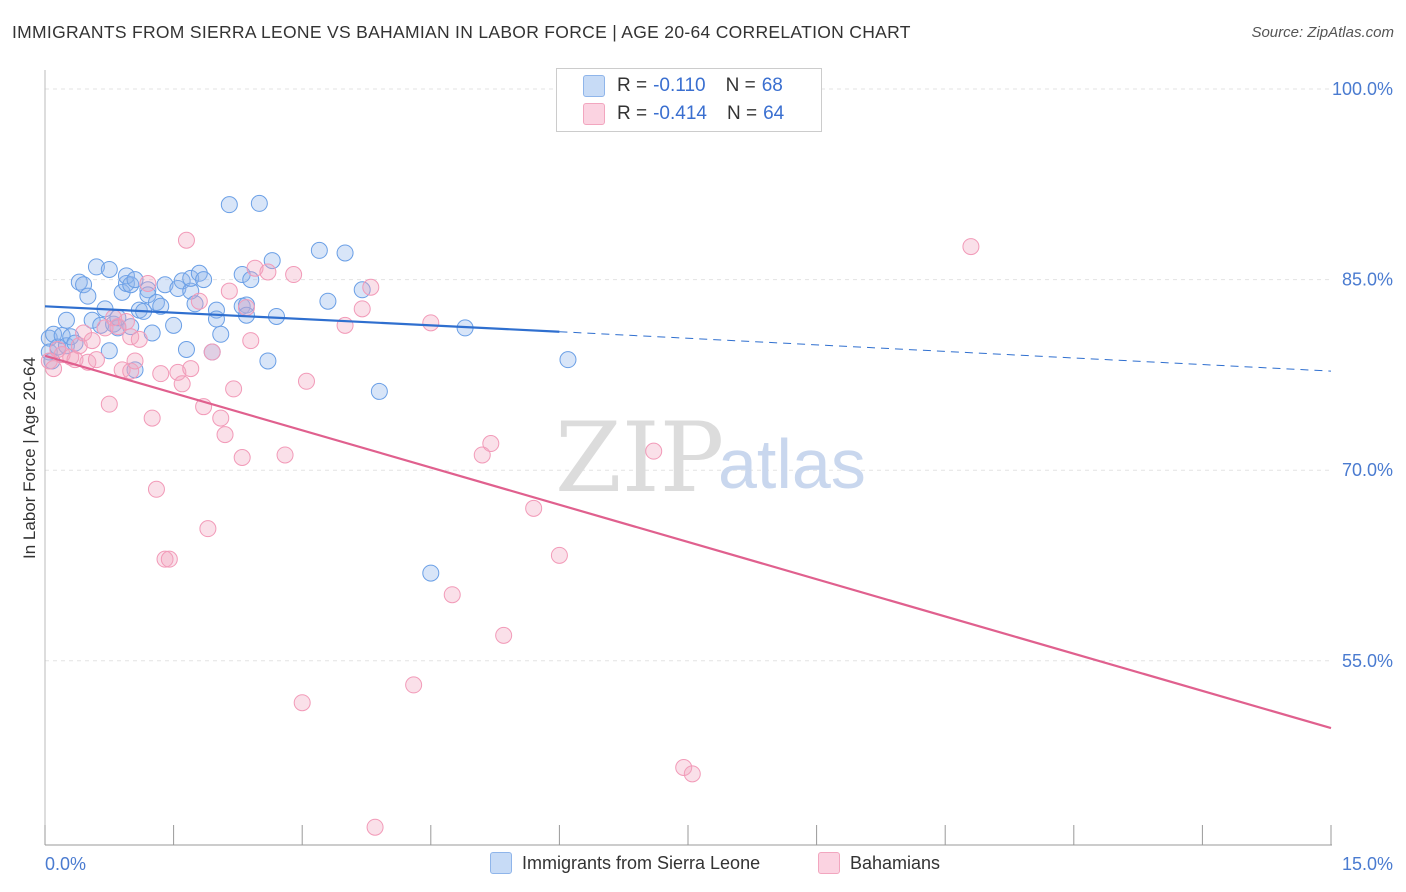 The width and height of the screenshot is (1406, 892). I want to click on legend-n-value: 64, so click(774, 113).